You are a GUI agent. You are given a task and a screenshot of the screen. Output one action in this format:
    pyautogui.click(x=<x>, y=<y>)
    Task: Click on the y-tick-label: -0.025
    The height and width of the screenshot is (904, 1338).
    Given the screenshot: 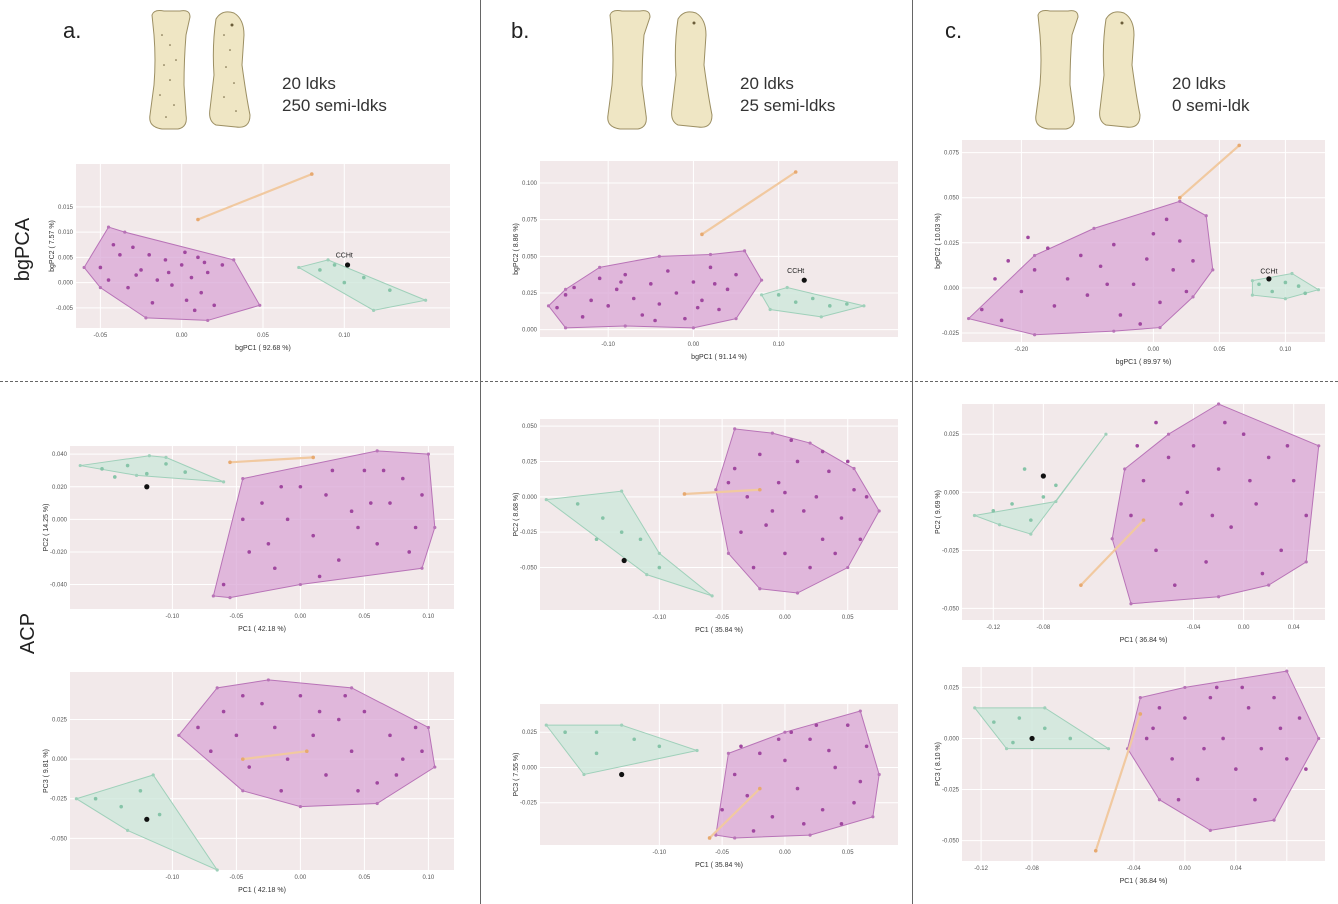 What is the action you would take?
    pyautogui.click(x=529, y=533)
    